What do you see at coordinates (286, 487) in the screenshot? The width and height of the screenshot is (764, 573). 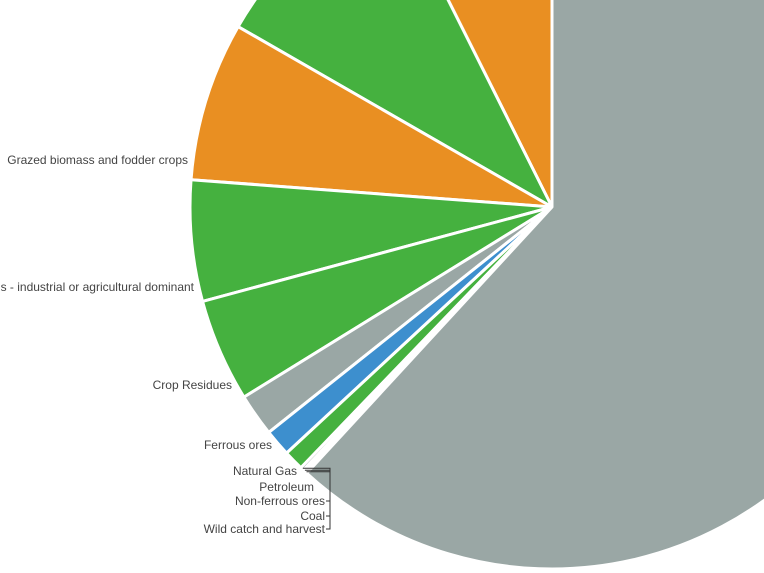 I see `slice-label-petroleum: Petroleum` at bounding box center [286, 487].